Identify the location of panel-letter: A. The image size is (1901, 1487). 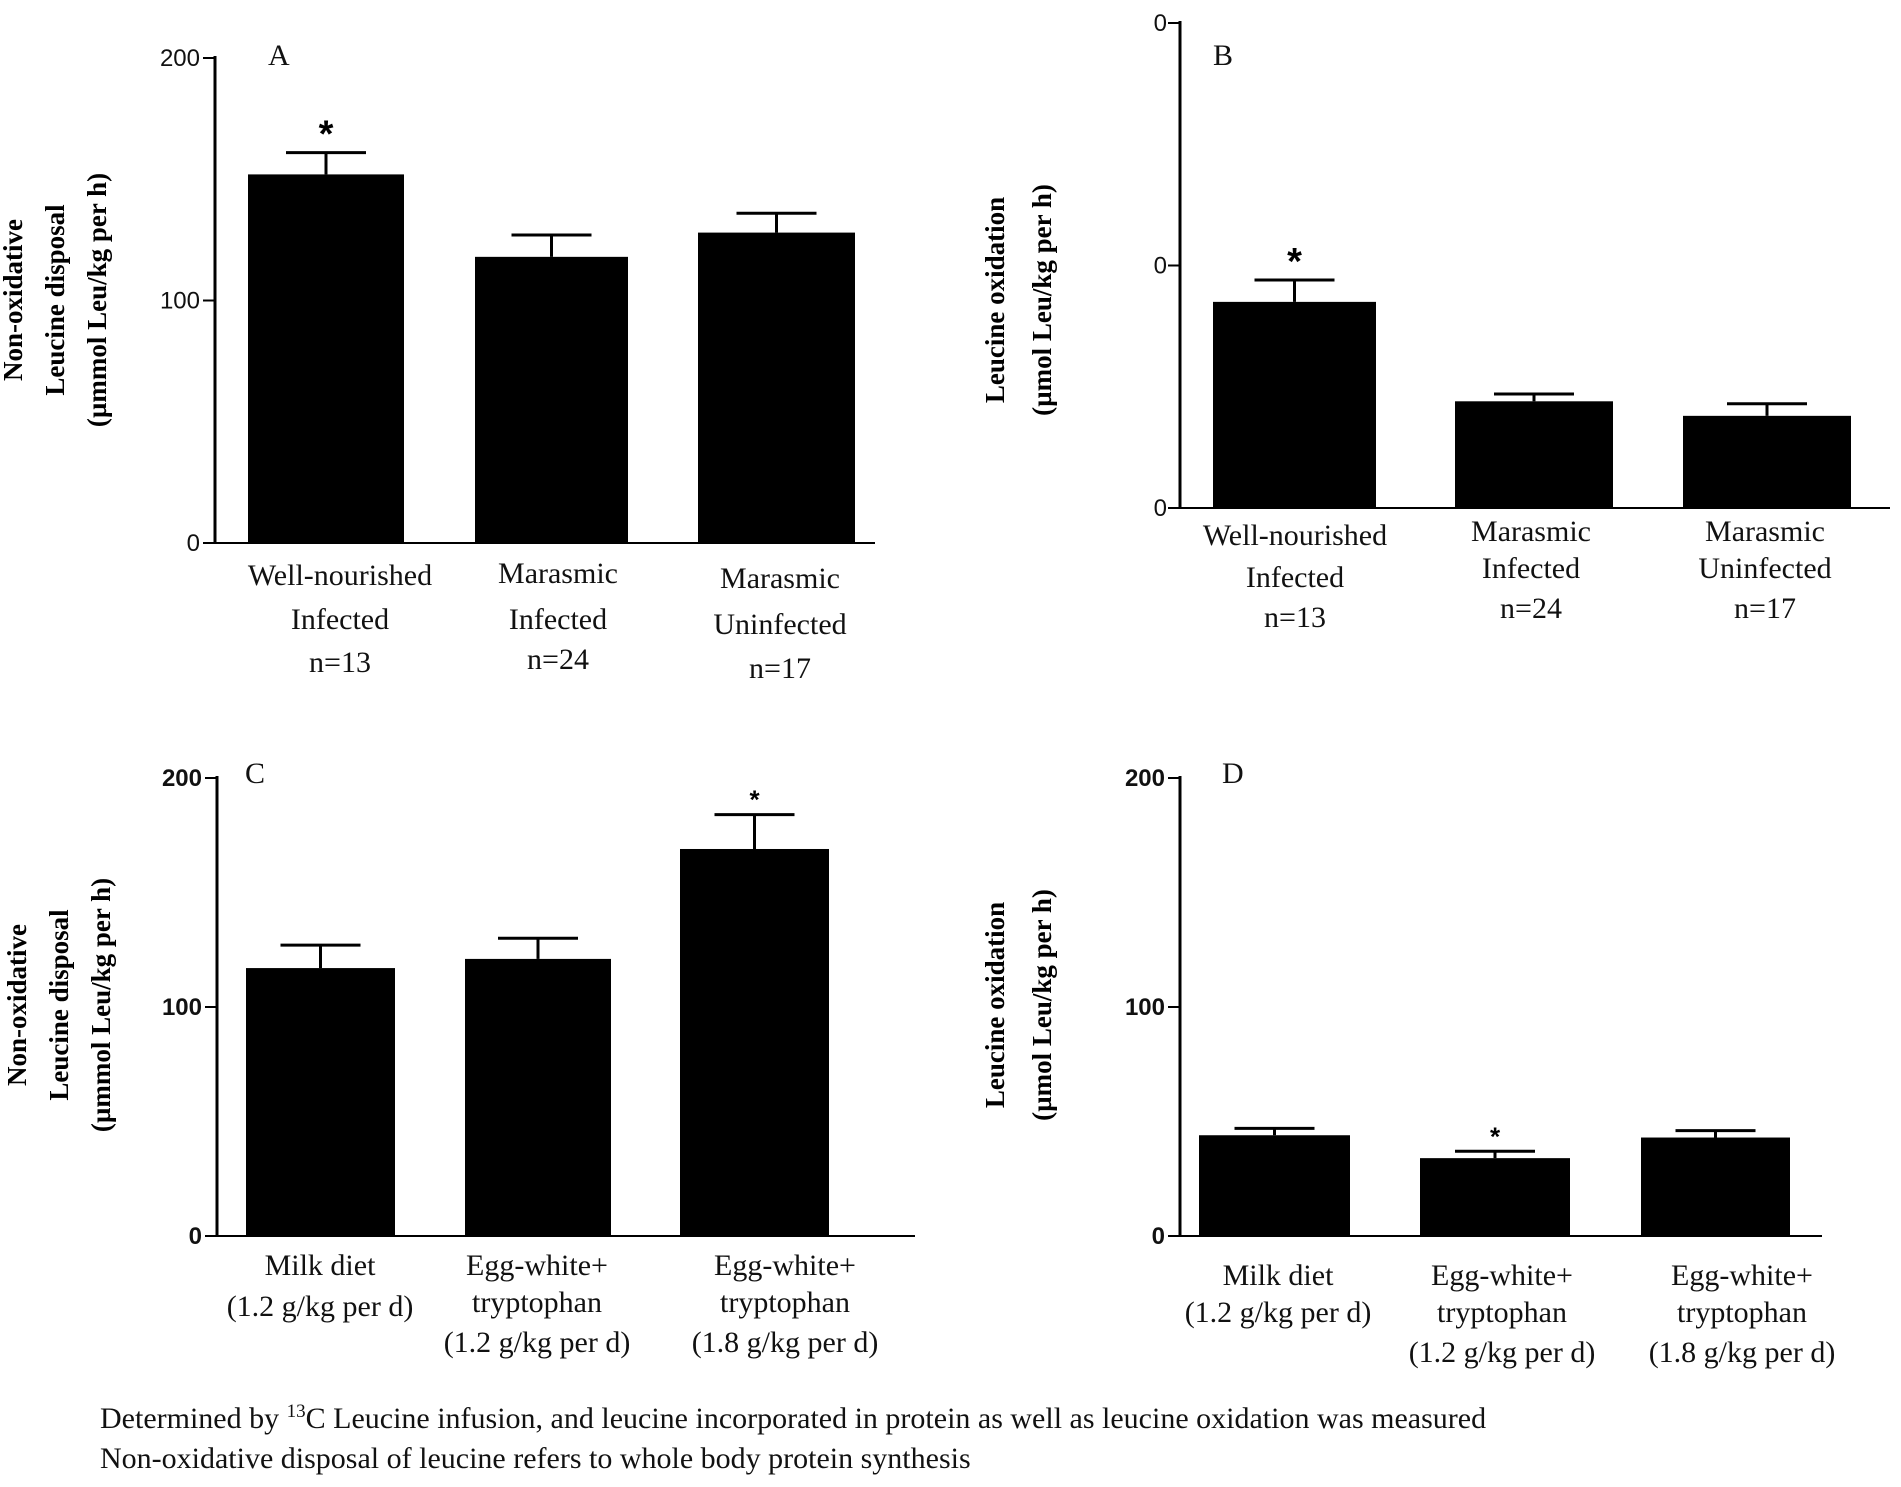
(279, 55).